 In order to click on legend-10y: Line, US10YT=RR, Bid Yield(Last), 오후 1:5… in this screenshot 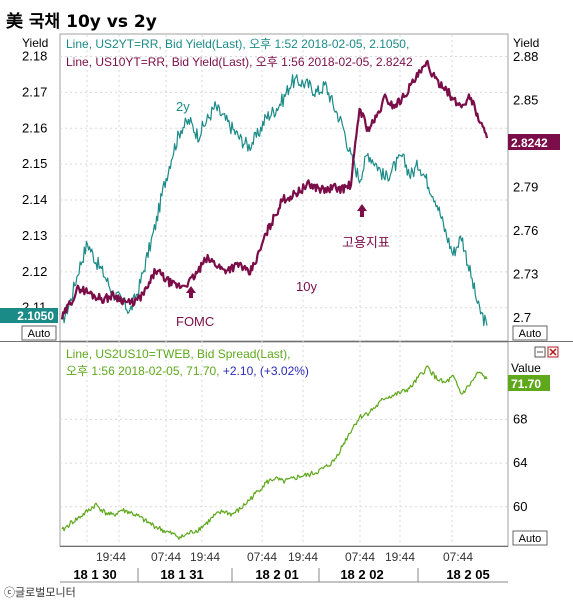, I will do `click(239, 62)`.